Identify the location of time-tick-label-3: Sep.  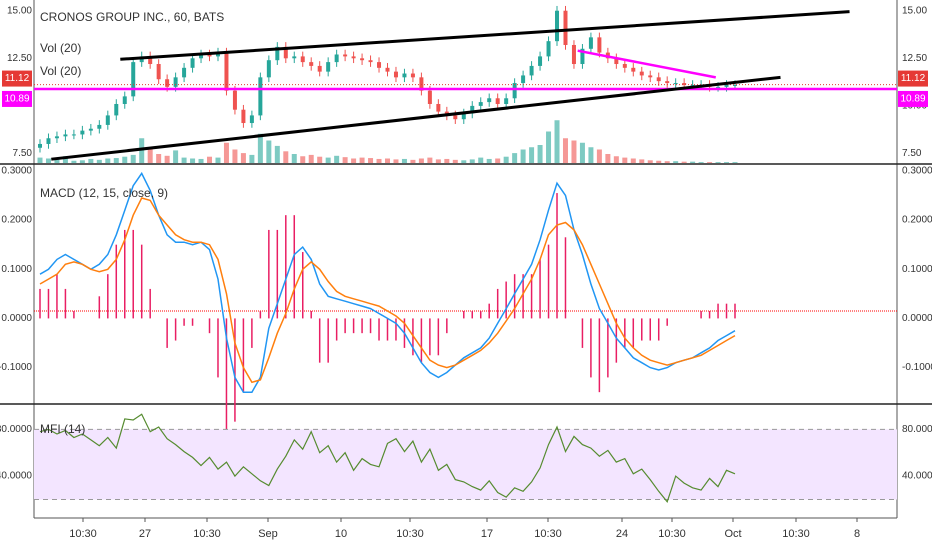
(268, 534).